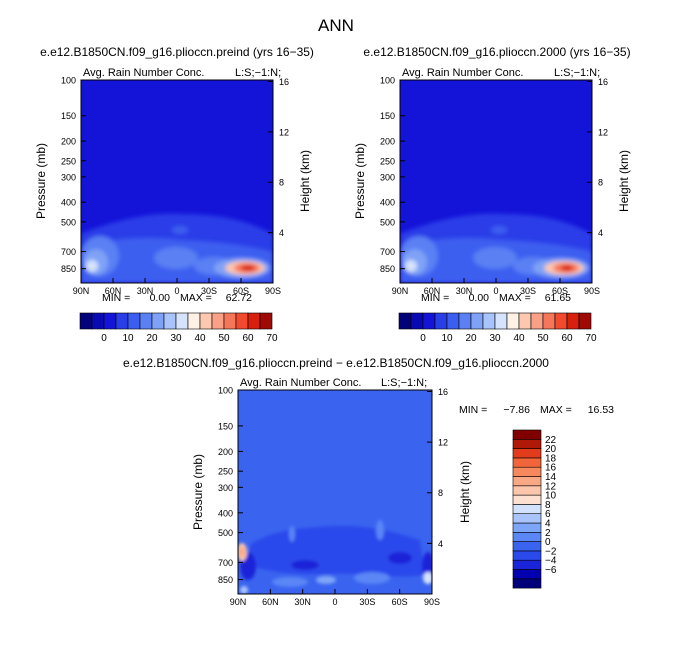 This screenshot has width=673, height=671. Describe the element at coordinates (176, 338) in the screenshot. I see `colorbar-label: 30` at that location.